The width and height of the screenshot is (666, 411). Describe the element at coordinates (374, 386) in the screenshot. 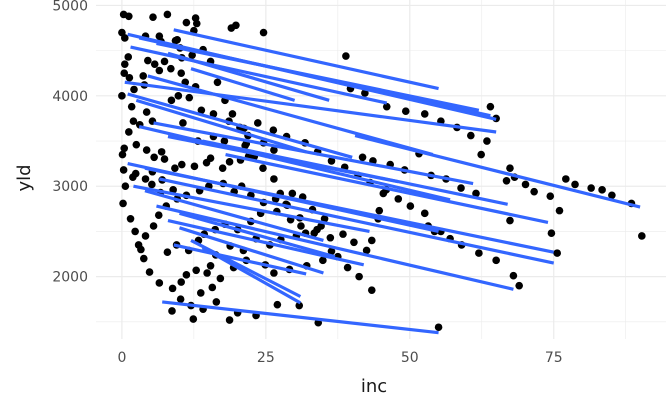

I see `x-axis-title: inc` at that location.